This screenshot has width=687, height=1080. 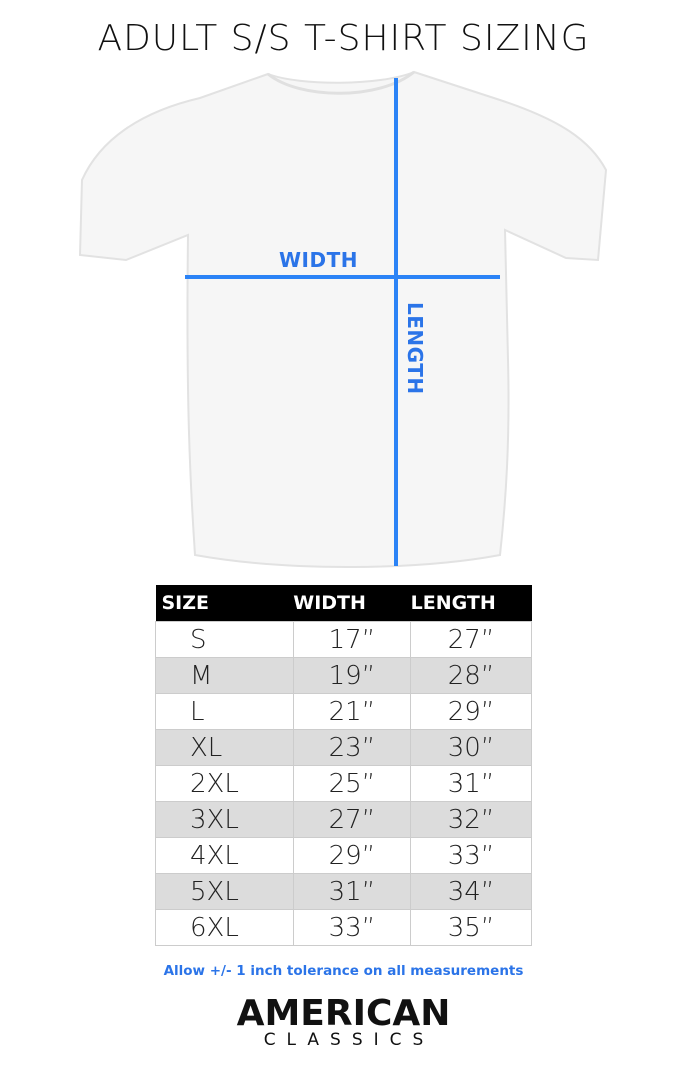 I want to click on table-row: 2XL 25” 31”, so click(x=343, y=783).